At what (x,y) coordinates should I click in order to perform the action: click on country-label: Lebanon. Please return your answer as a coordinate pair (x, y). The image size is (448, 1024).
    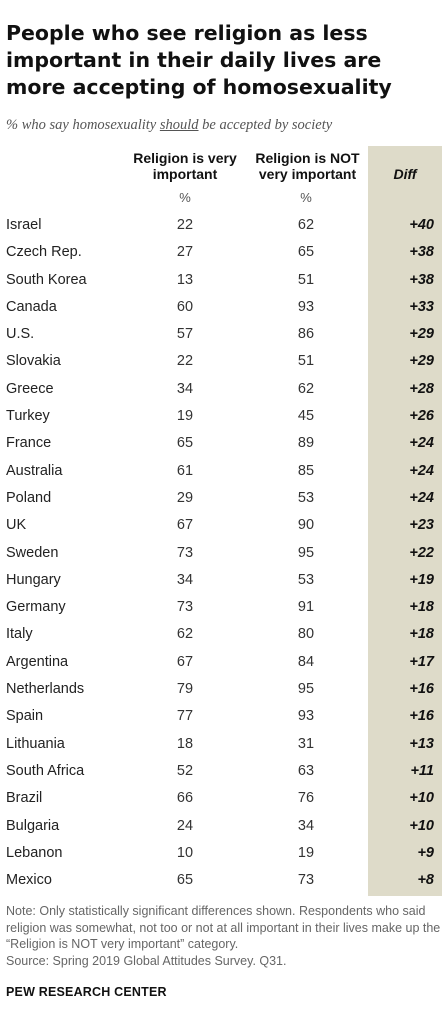
    Looking at the image, I should click on (34, 852).